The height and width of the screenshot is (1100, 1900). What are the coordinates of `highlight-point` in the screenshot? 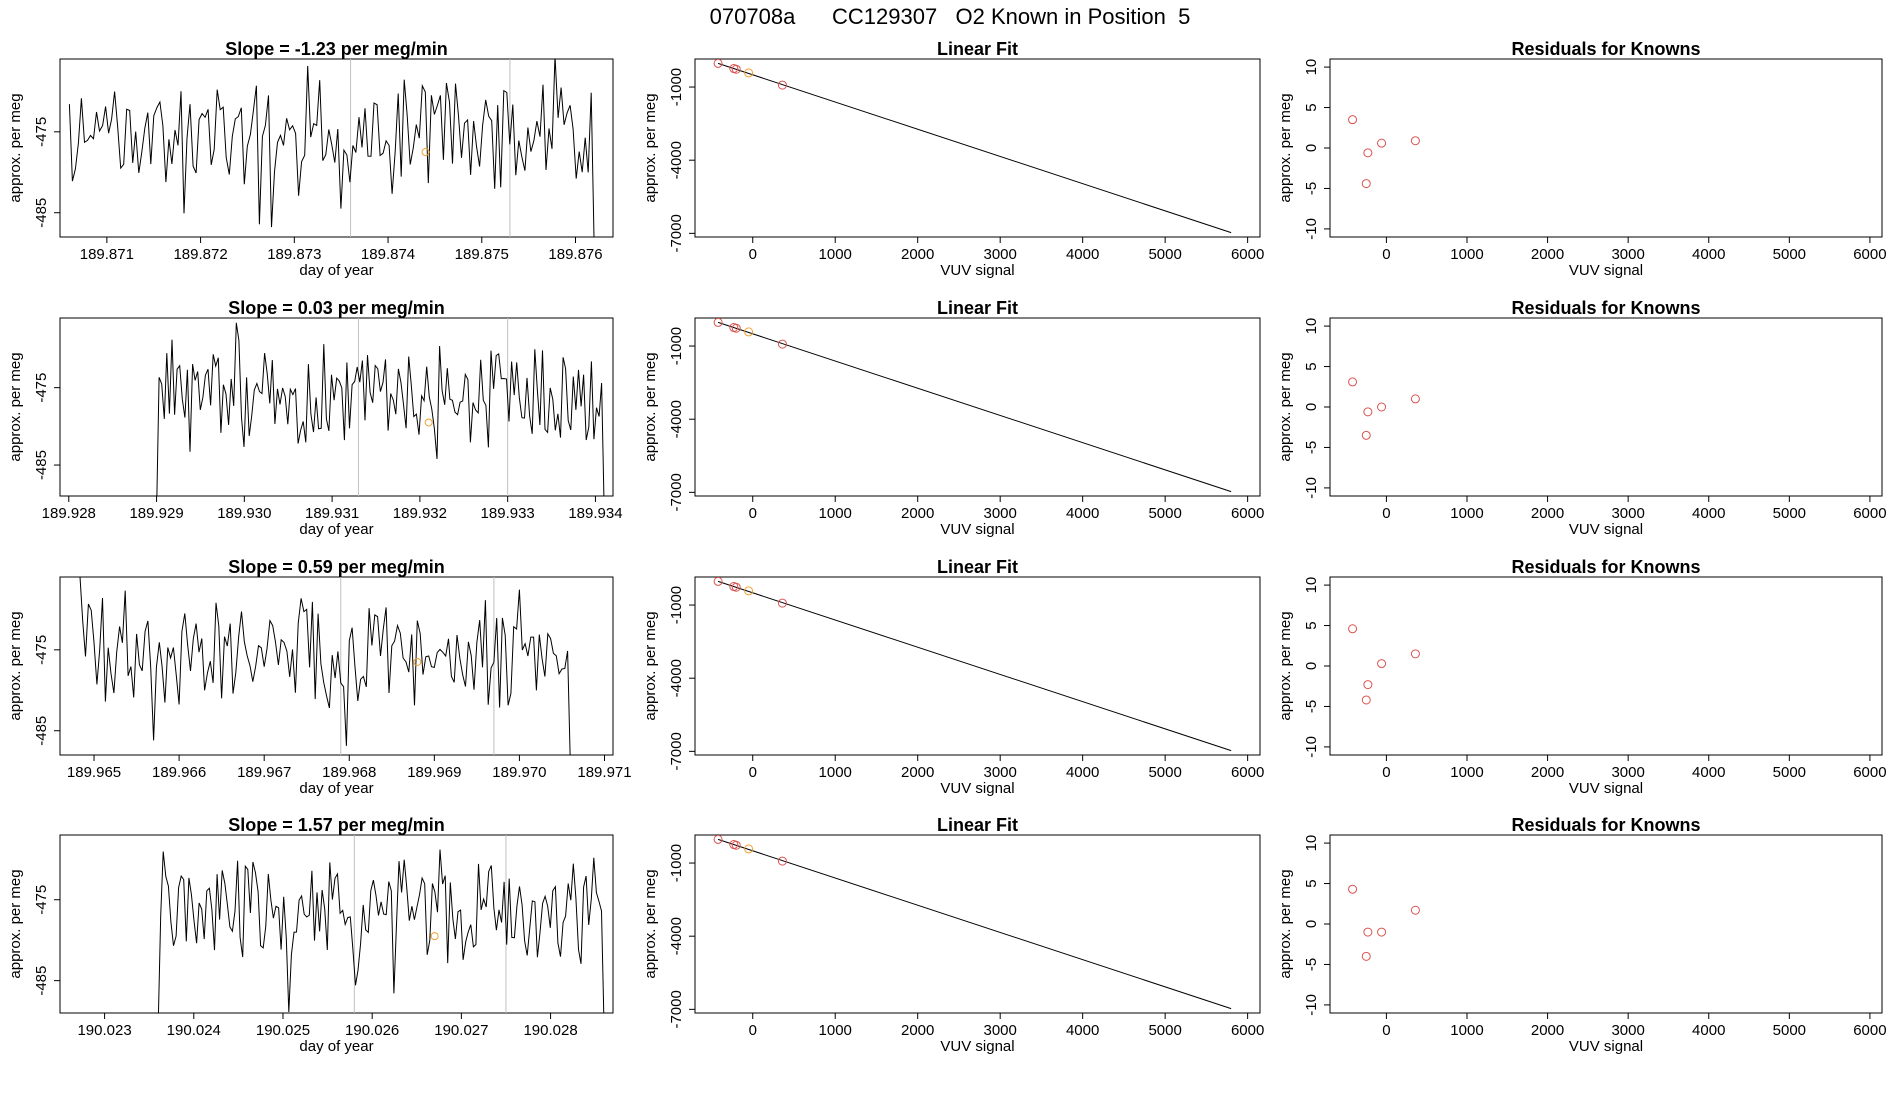 It's located at (749, 332).